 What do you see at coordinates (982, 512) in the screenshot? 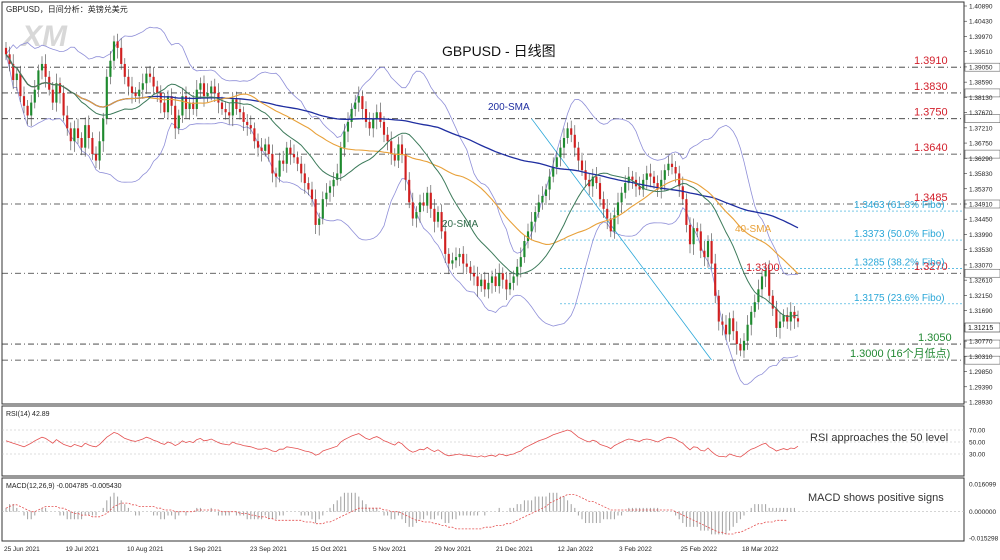
I see `macd-tick-label: 0.000000` at bounding box center [982, 512].